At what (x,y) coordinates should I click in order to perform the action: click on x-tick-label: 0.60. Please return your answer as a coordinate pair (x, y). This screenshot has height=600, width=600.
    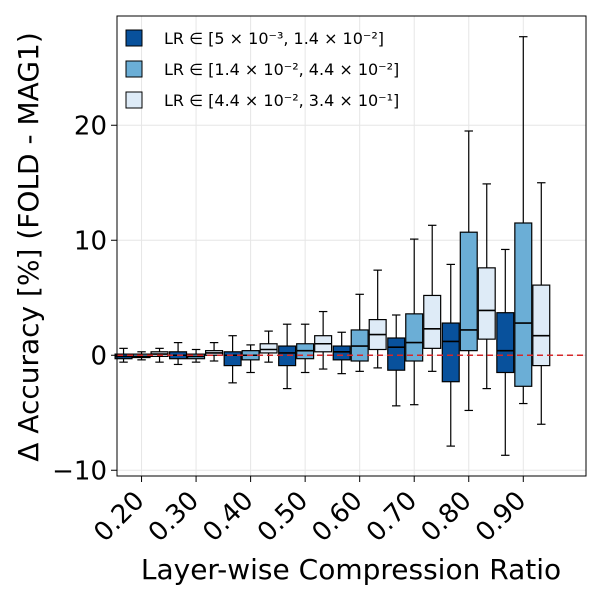
    Looking at the image, I should click on (337, 517).